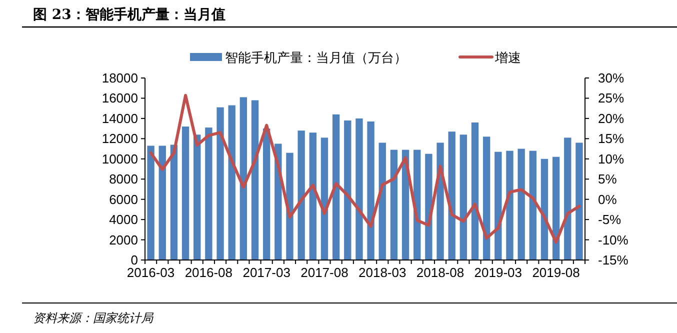 The height and width of the screenshot is (333, 677). Describe the element at coordinates (610, 220) in the screenshot. I see `y2-tick-label: -5%` at that location.